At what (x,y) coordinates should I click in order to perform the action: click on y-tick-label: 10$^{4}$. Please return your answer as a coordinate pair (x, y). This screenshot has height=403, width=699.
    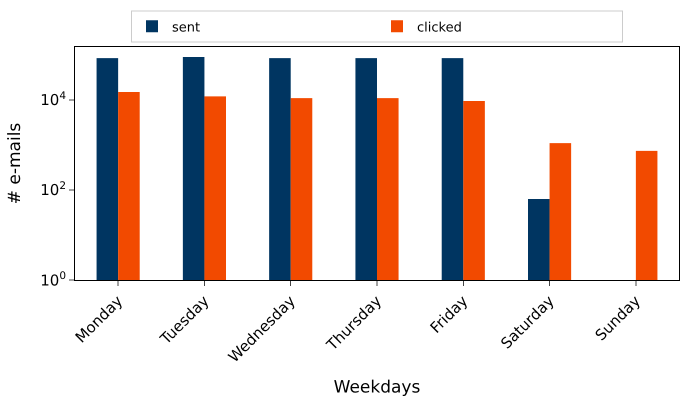
    Looking at the image, I should click on (53, 100).